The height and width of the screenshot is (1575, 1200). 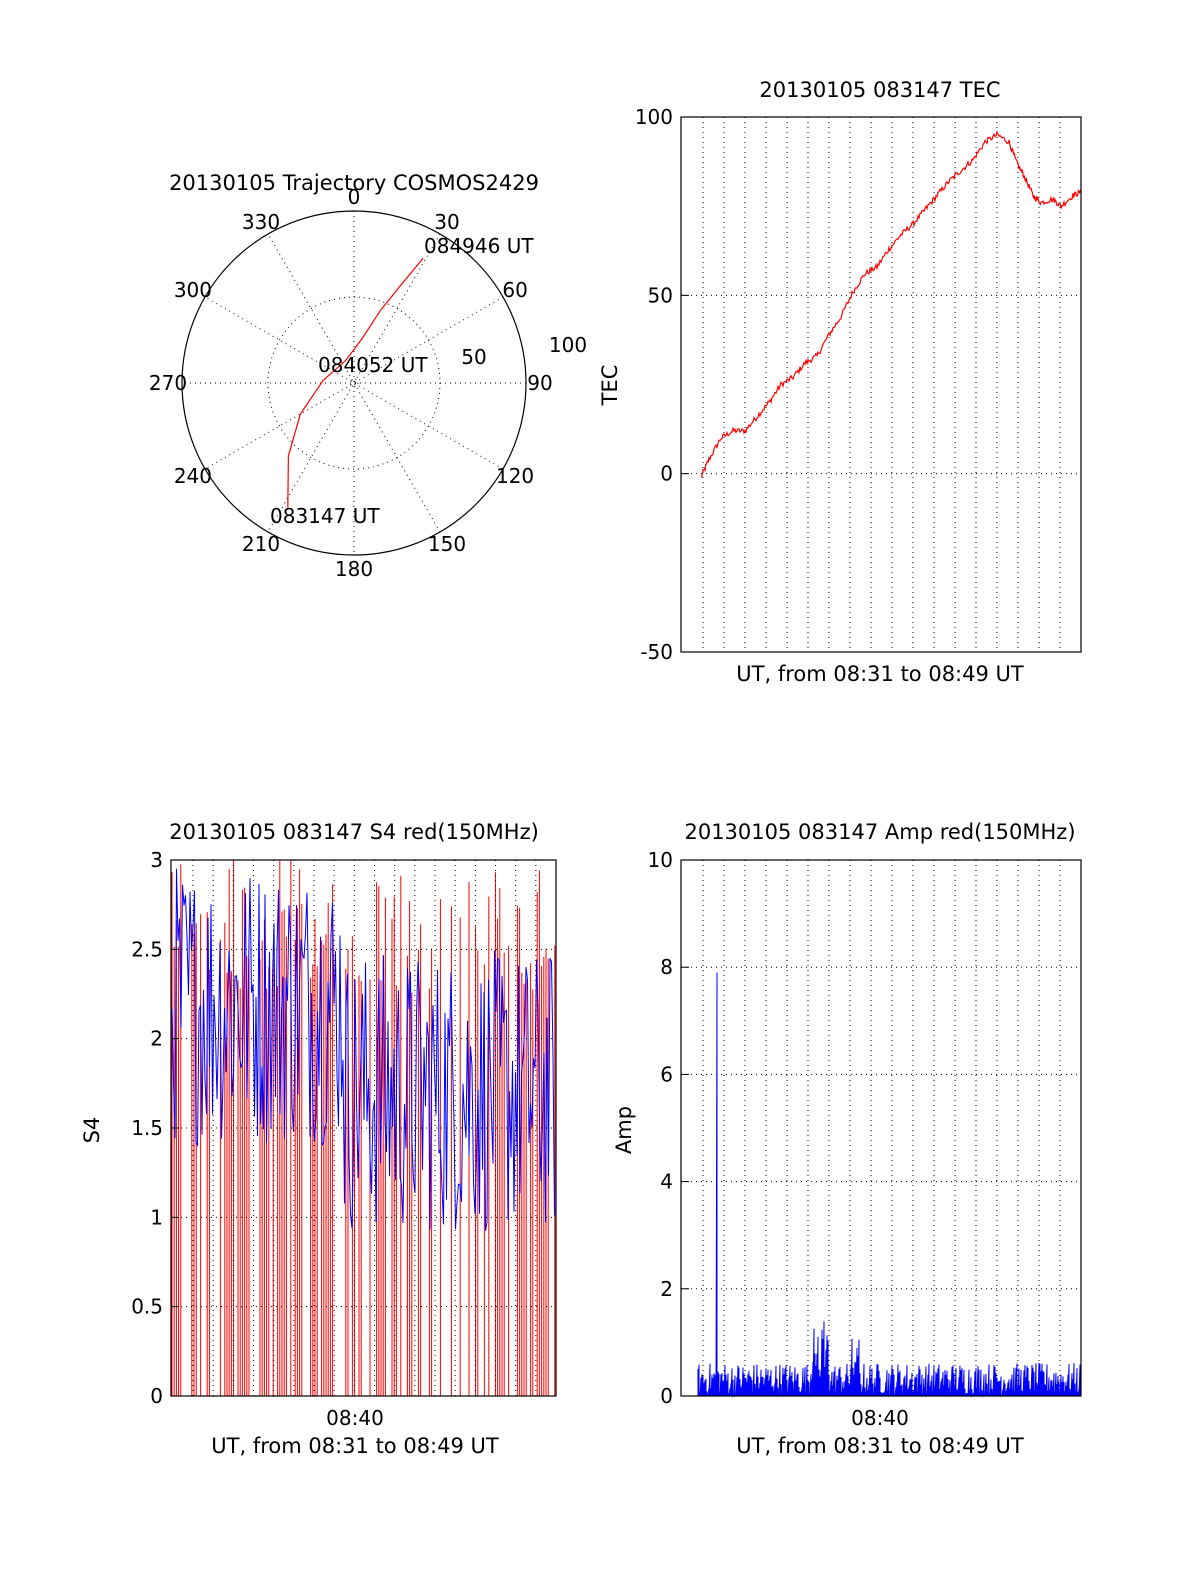 I want to click on s4-ylabel: S4, so click(x=92, y=1130).